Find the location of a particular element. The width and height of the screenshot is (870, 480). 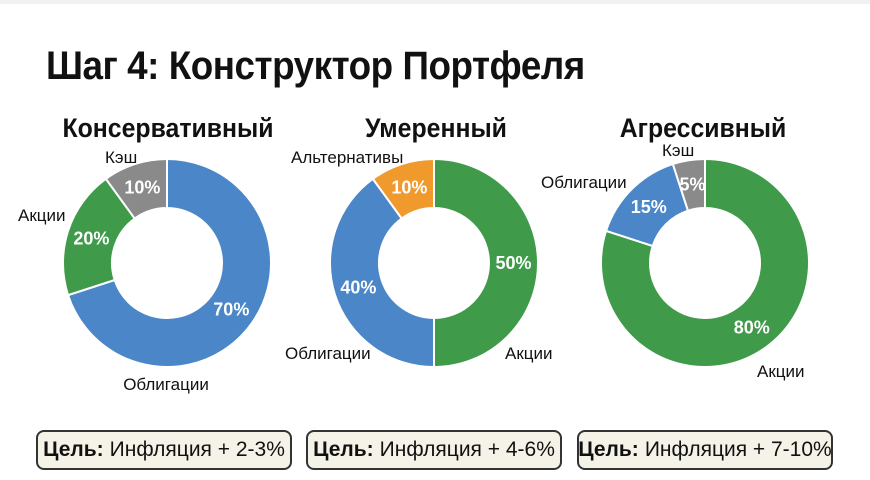

slice-value-label: 40% is located at coordinates (358, 288).